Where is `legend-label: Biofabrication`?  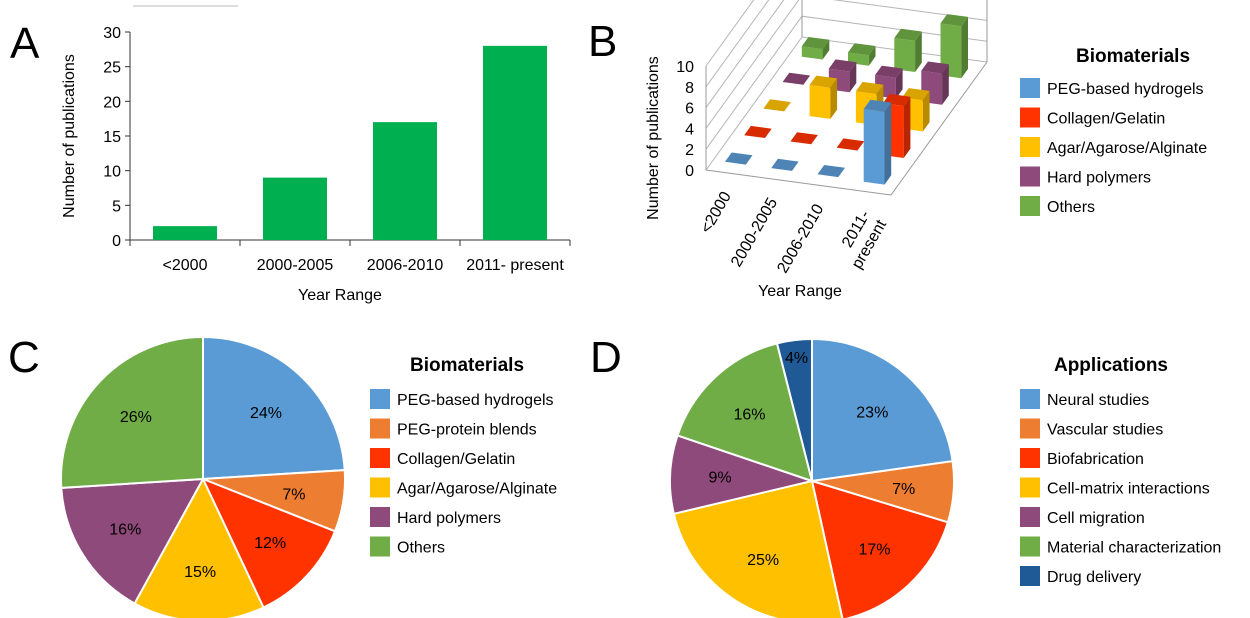 legend-label: Biofabrication is located at coordinates (1095, 459).